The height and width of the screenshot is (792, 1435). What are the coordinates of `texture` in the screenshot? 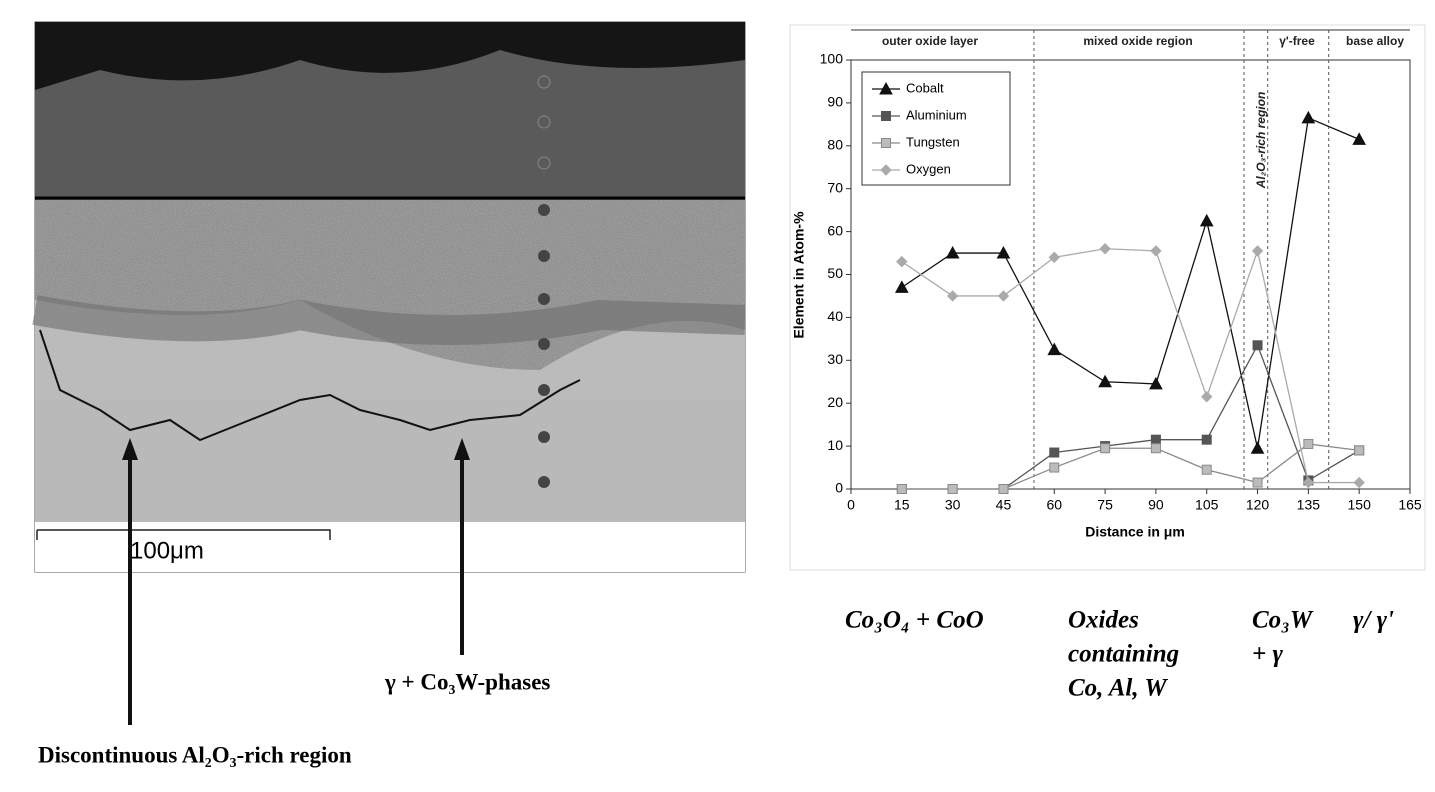 It's located at (390, 300).